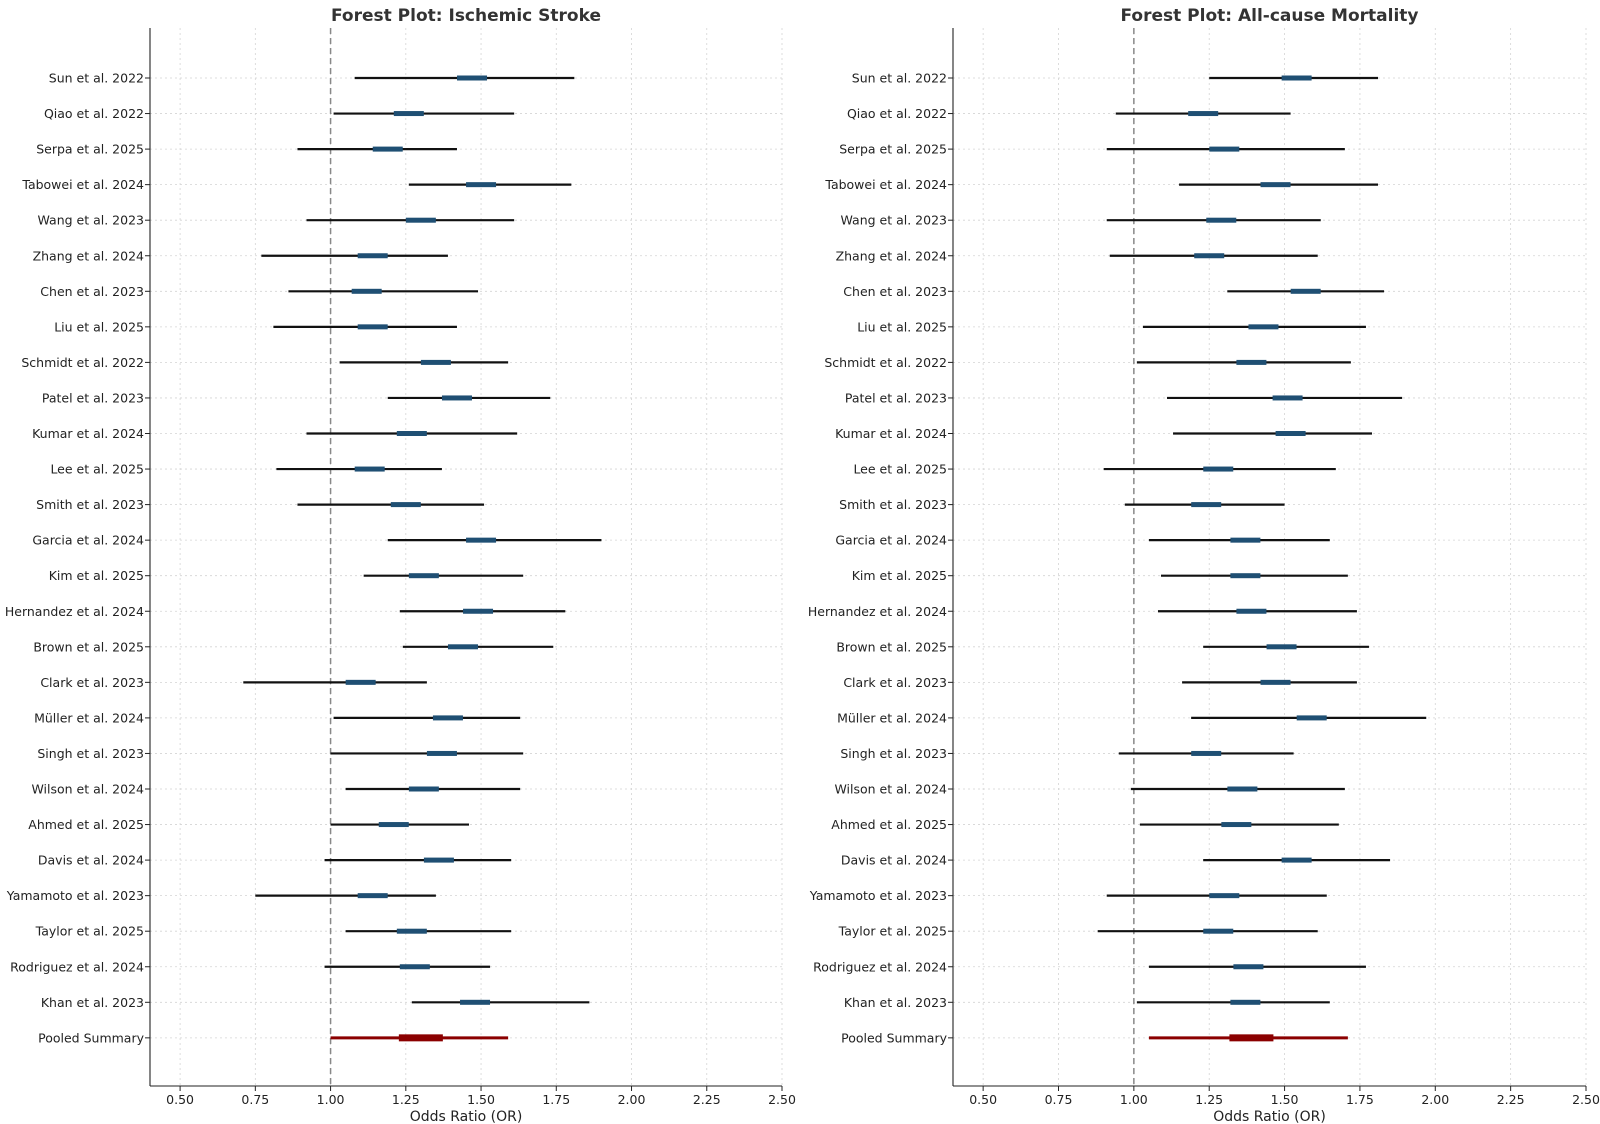  What do you see at coordinates (893, 753) in the screenshot?
I see `study-label: Singh et al. 2023` at bounding box center [893, 753].